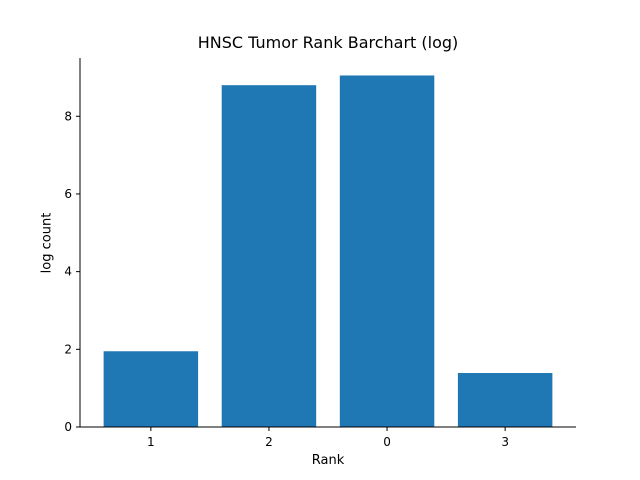  What do you see at coordinates (68, 194) in the screenshot?
I see `y-tick-label-6: 6` at bounding box center [68, 194].